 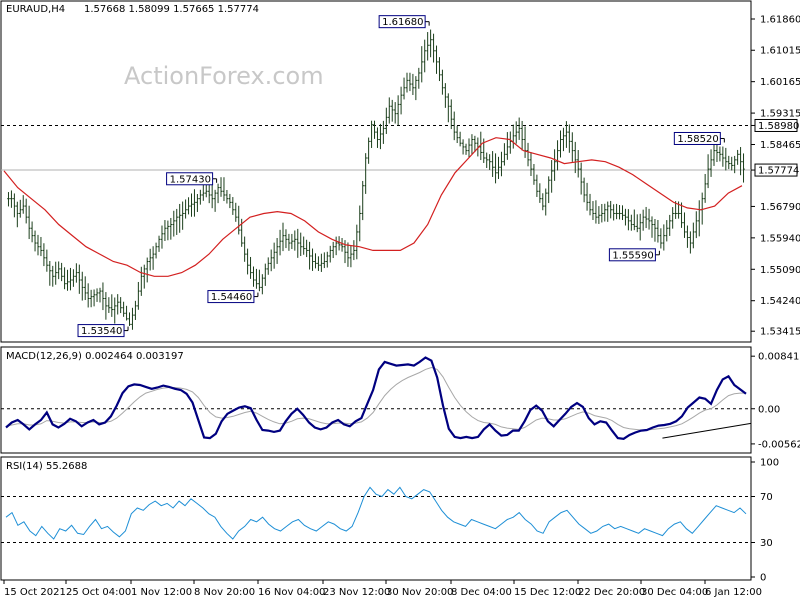 I want to click on rsi-label: RSI(14) 55.2688, so click(x=46, y=466).